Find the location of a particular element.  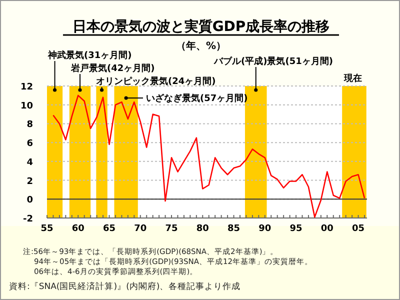

band-label: いざなぎ景気(57ヶ月間) is located at coordinates (197, 98).